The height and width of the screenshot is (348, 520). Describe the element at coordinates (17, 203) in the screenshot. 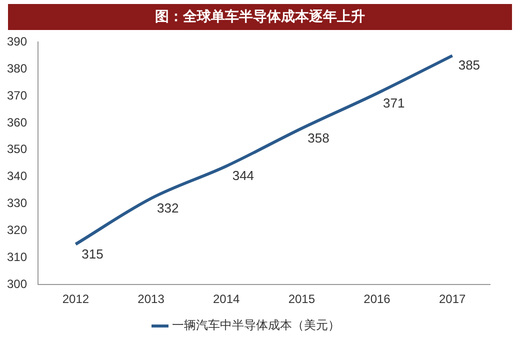

I see `y-tick-label: 330` at that location.